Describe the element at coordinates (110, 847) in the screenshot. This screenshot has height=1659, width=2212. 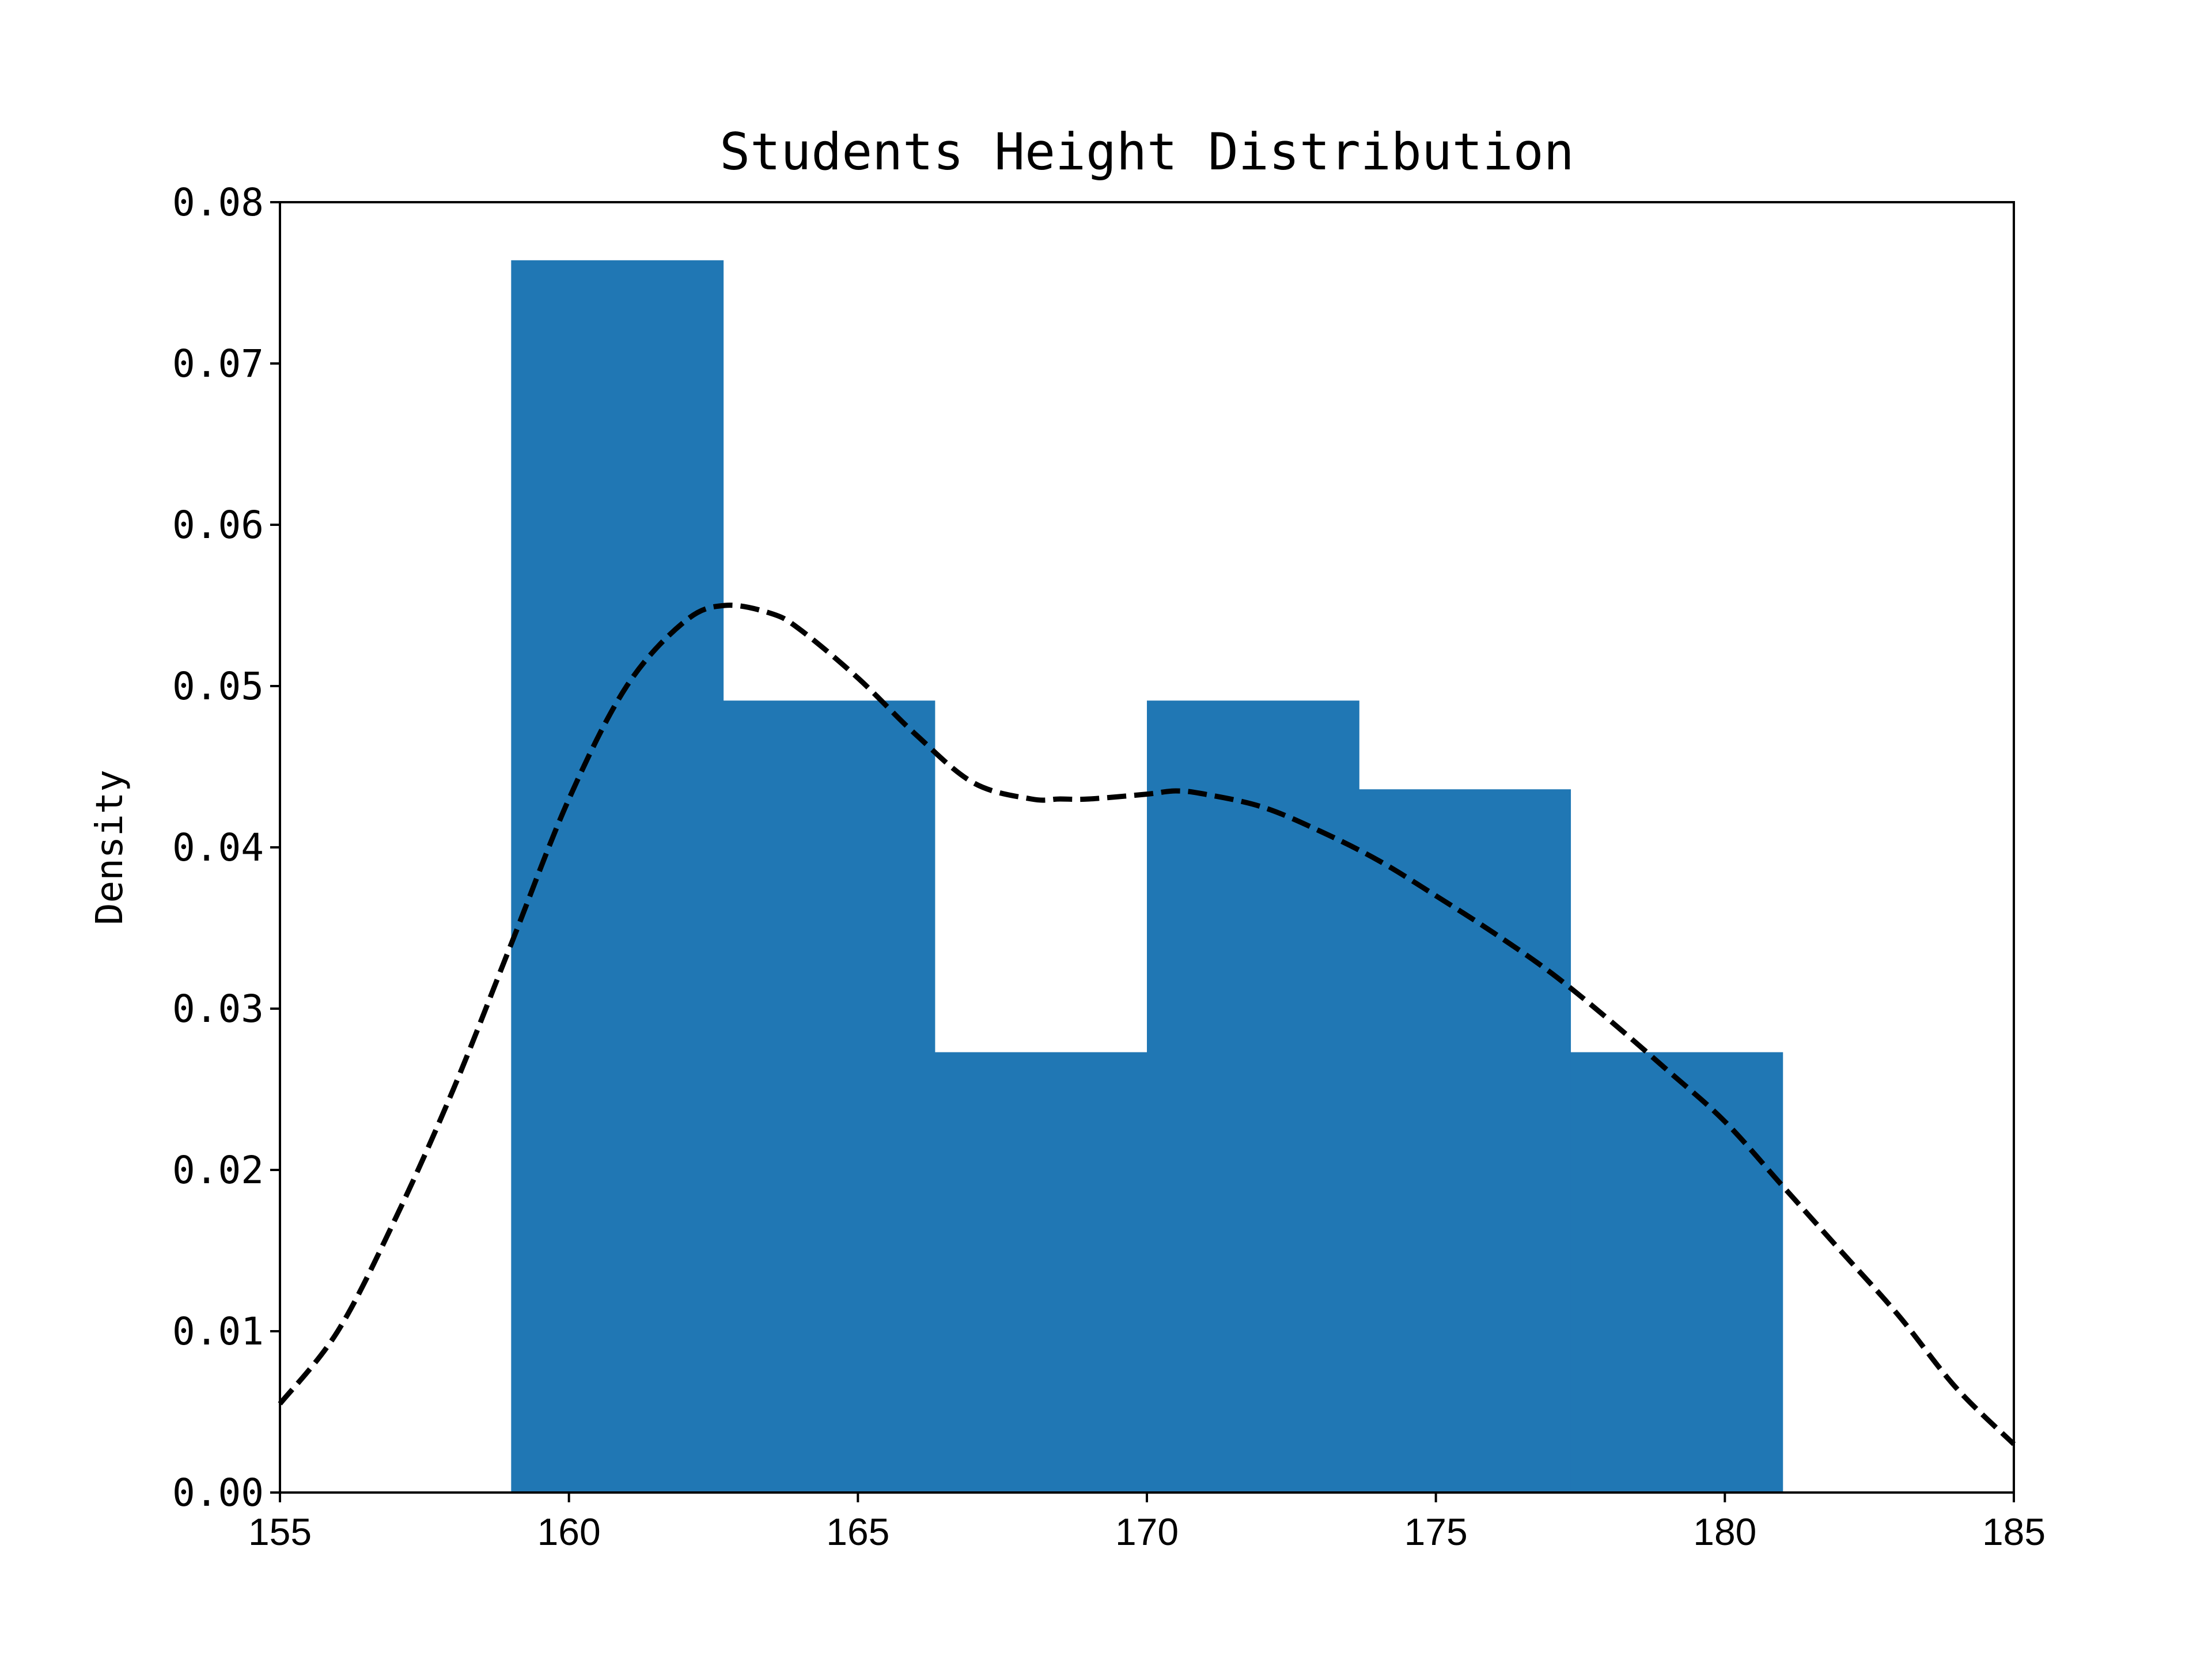
I see `y-axis-label: Density` at that location.